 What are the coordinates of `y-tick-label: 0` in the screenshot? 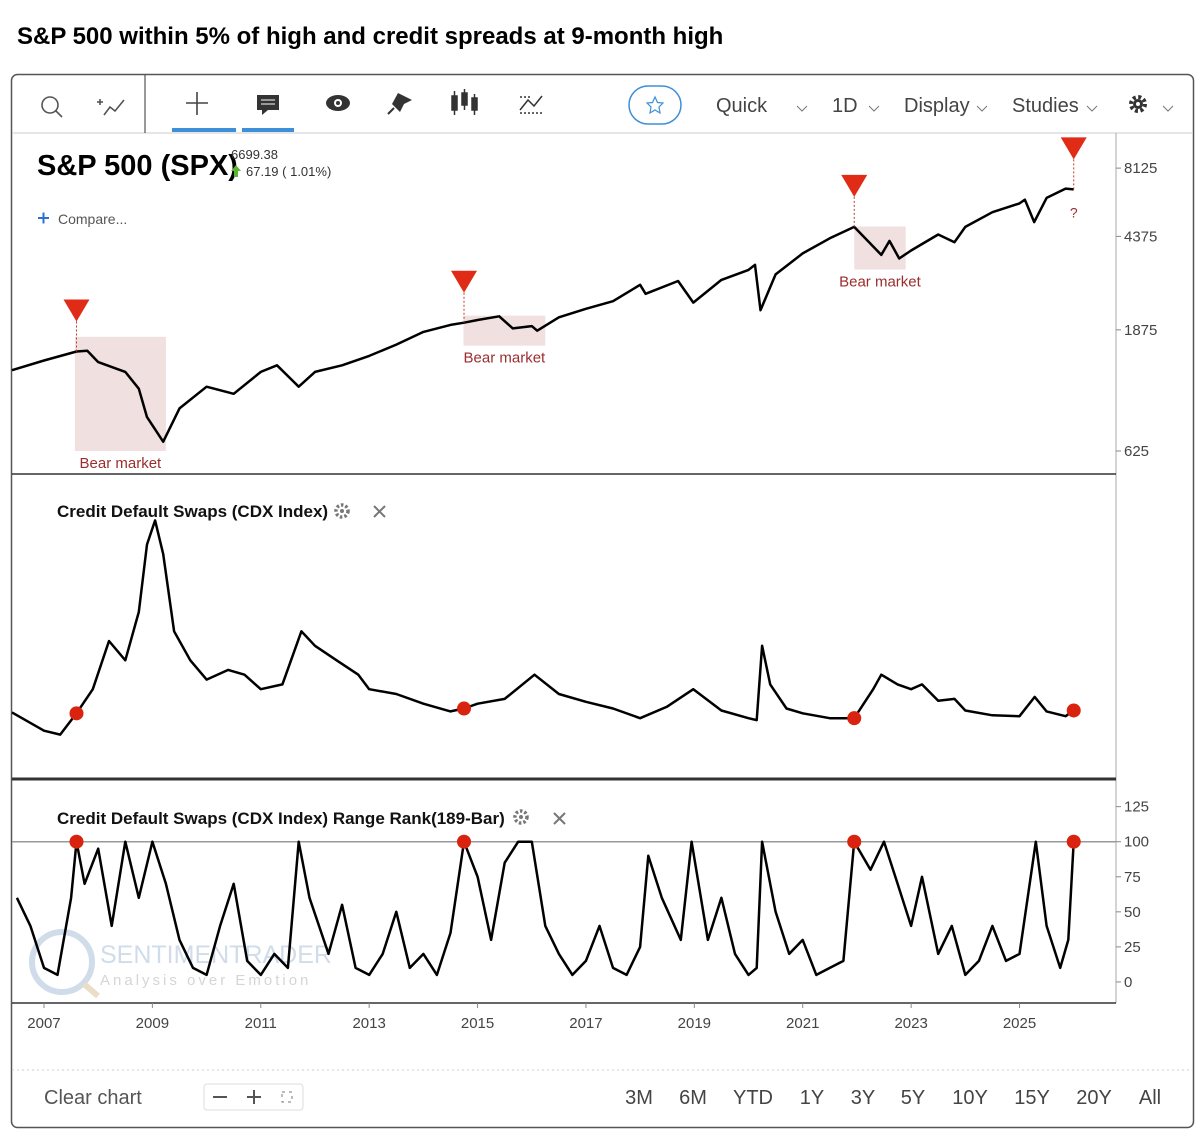 It's located at (1128, 982).